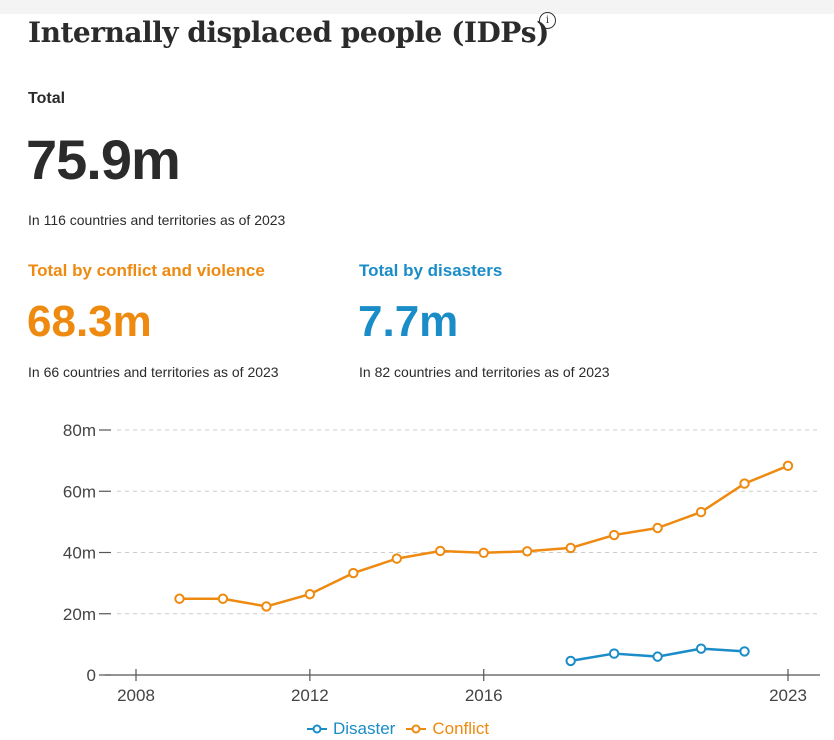 The image size is (834, 740). I want to click on conflict-series-line, so click(484, 536).